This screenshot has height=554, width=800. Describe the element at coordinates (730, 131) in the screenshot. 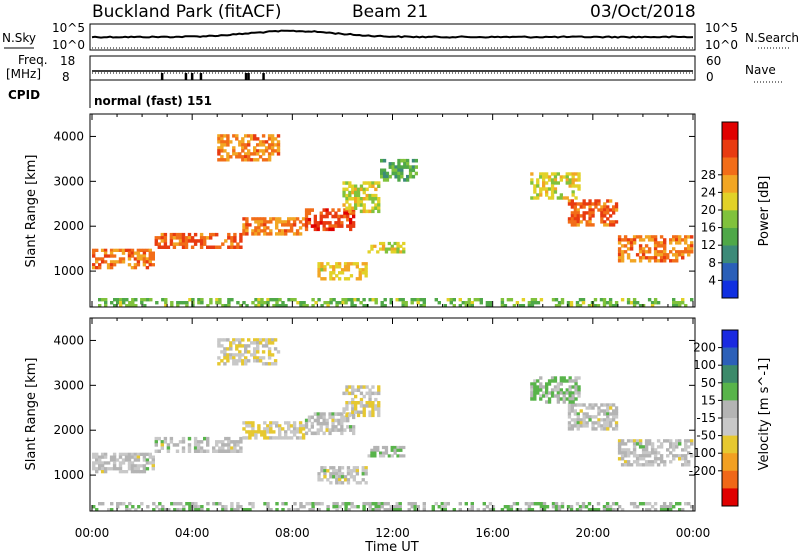

I see `colorbar-segment` at that location.